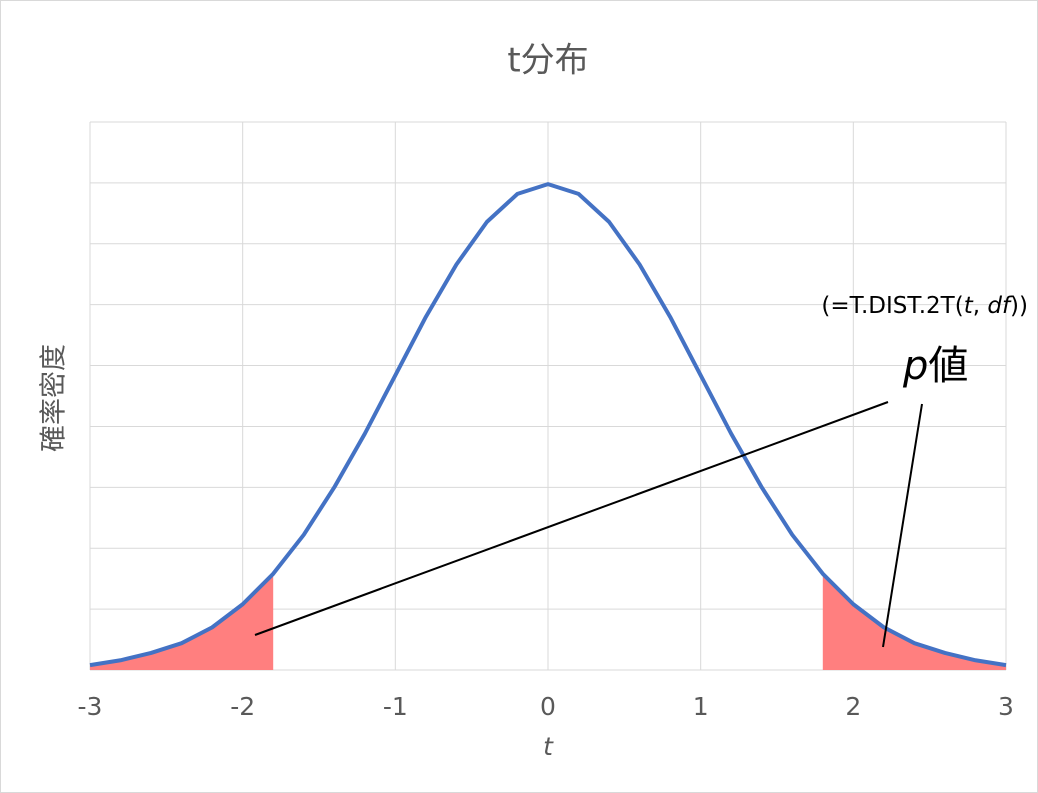  I want to click on x-tick-label: -2, so click(242, 706).